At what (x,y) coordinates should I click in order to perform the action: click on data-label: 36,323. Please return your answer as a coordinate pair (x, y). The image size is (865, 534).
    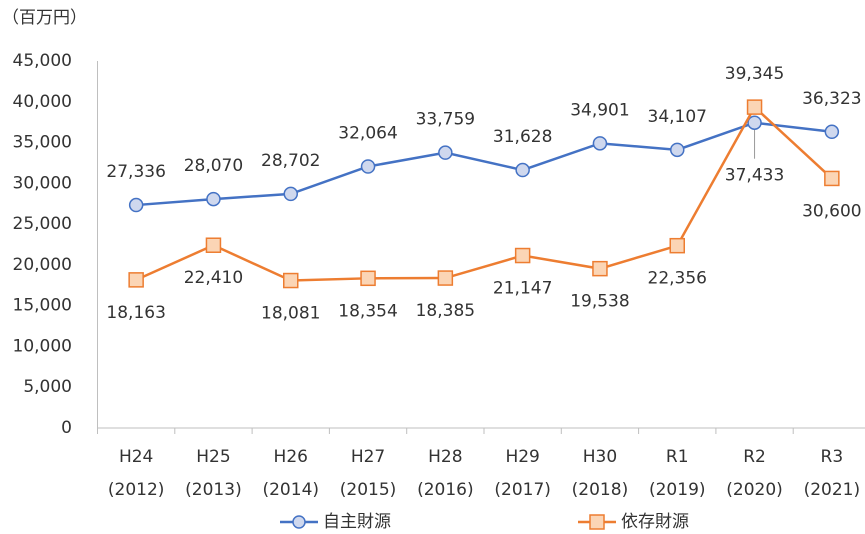
    Looking at the image, I should click on (831, 99).